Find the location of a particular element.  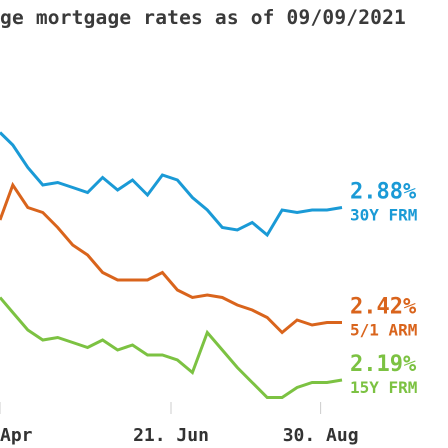

x-tick-label: 30. Aug is located at coordinates (321, 435).